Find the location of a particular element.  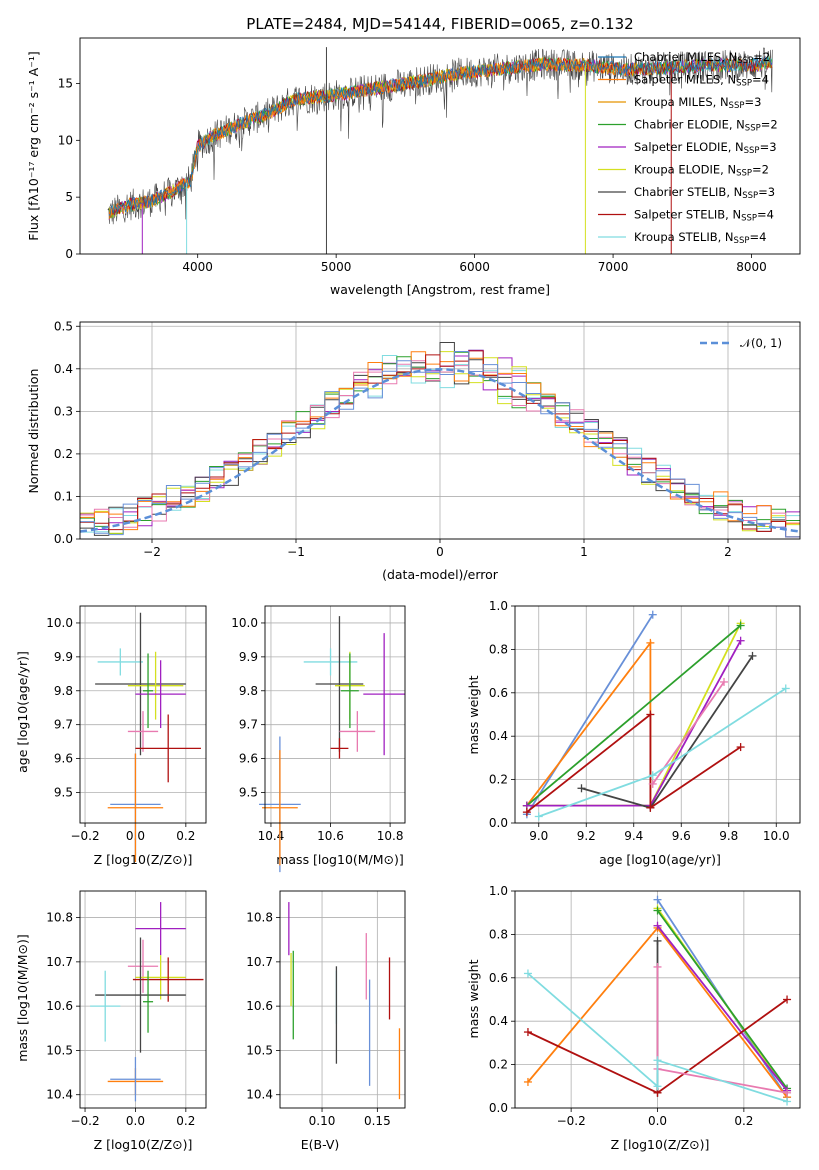

normal-distribution-curve is located at coordinates (440, 450).